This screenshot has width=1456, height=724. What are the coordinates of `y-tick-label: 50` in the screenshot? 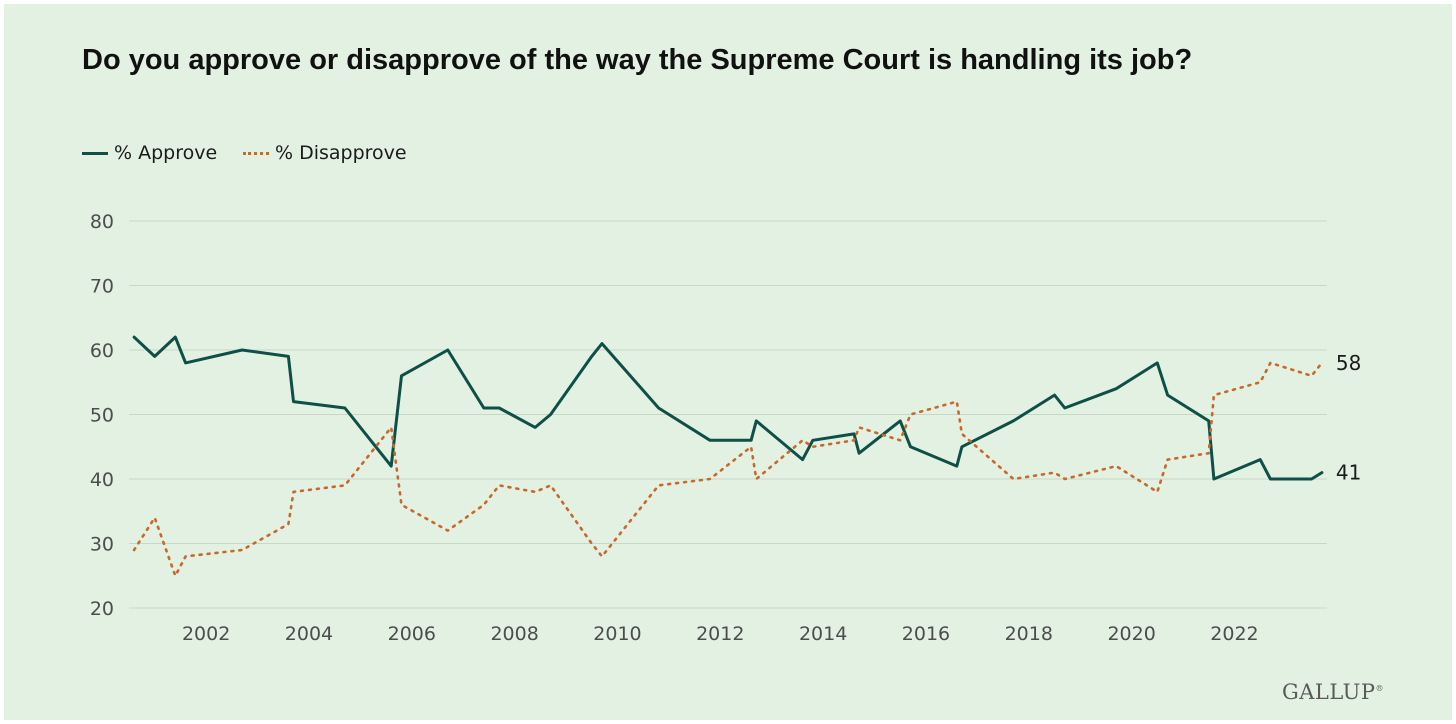 It's located at (102, 416).